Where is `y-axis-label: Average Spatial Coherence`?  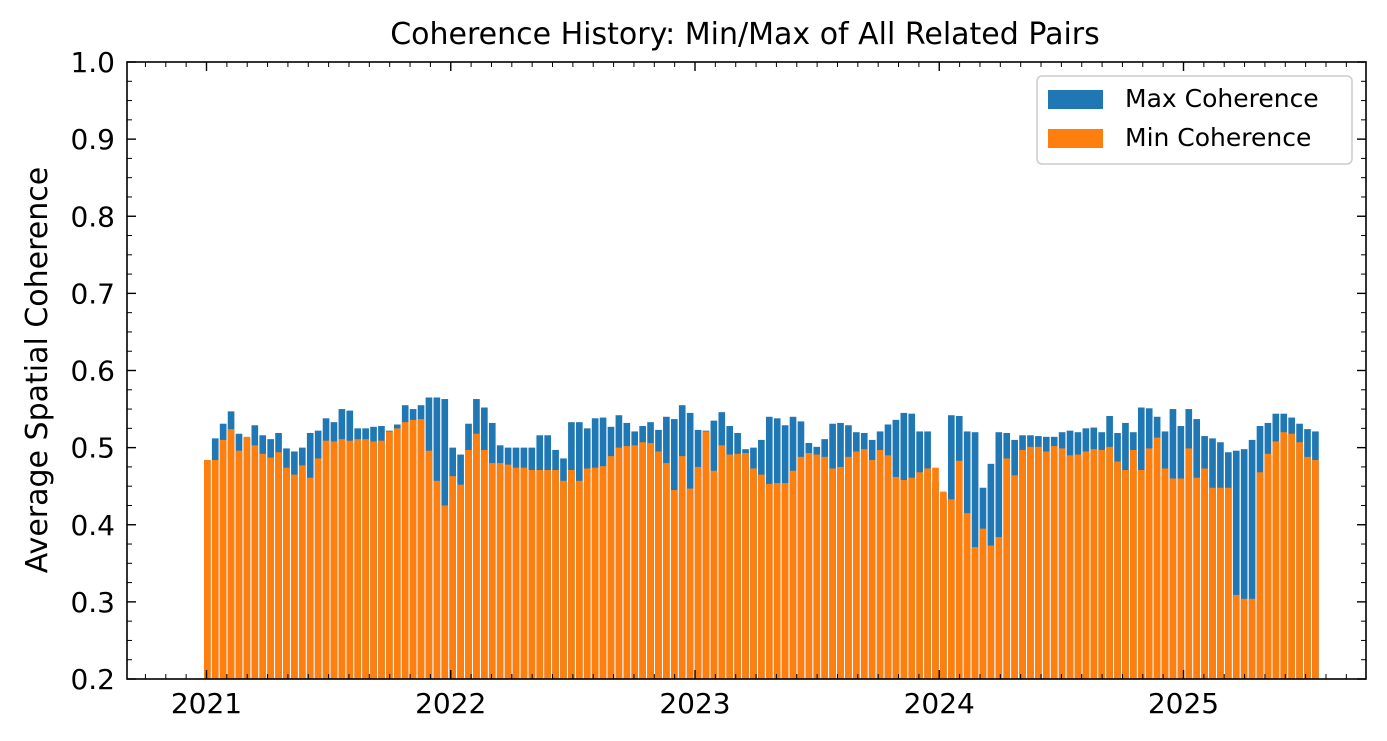 y-axis-label: Average Spatial Coherence is located at coordinates (37, 370).